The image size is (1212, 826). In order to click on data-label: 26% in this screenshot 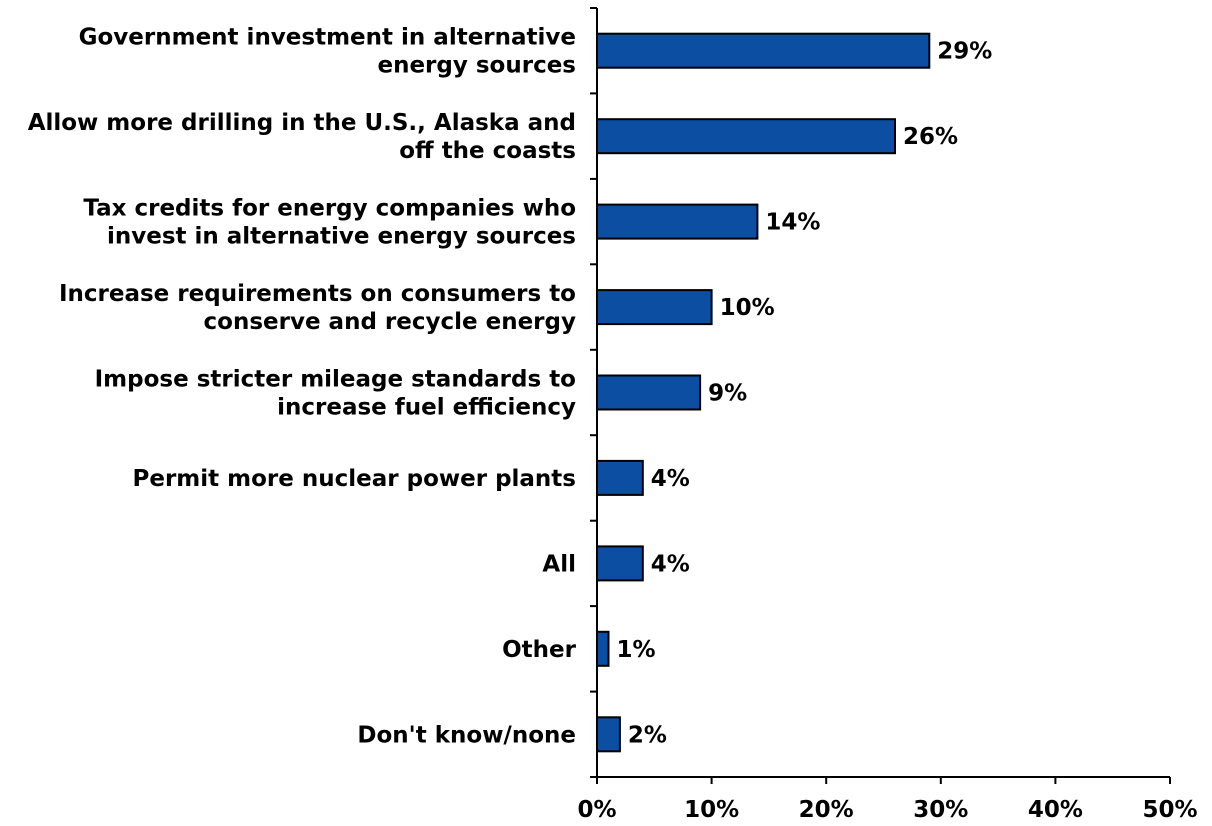, I will do `click(930, 137)`.